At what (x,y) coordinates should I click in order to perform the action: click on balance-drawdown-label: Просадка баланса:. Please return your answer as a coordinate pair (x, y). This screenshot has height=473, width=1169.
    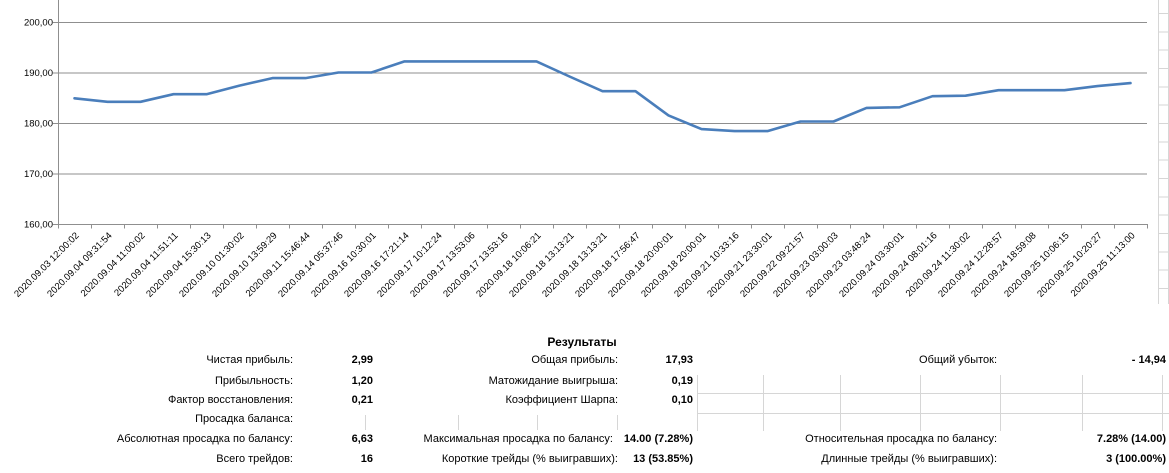
    Looking at the image, I should click on (244, 419).